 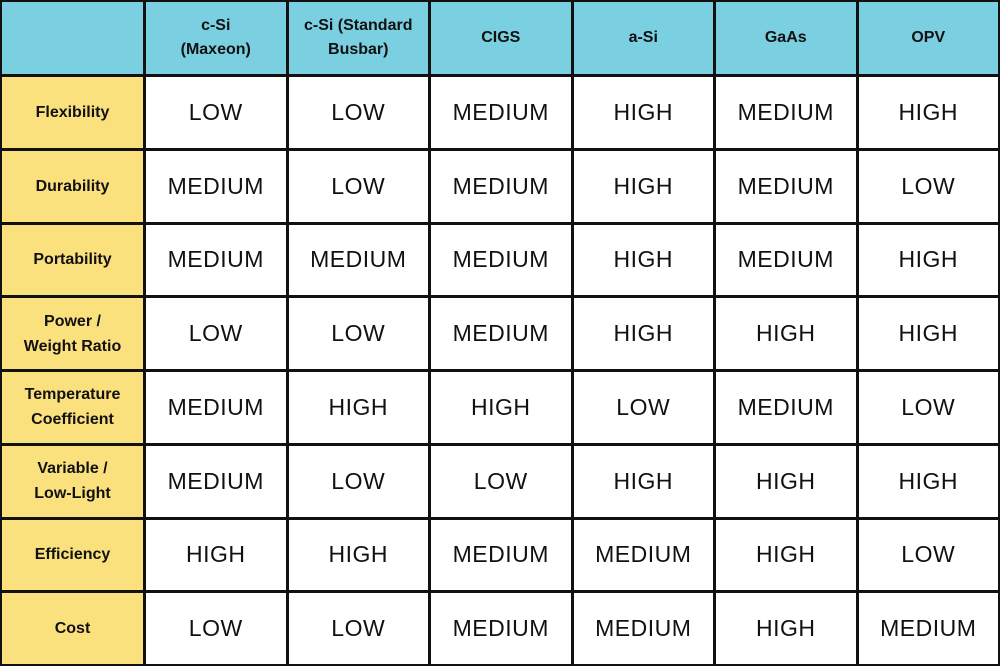 I want to click on column-header: a-Si, so click(x=643, y=38).